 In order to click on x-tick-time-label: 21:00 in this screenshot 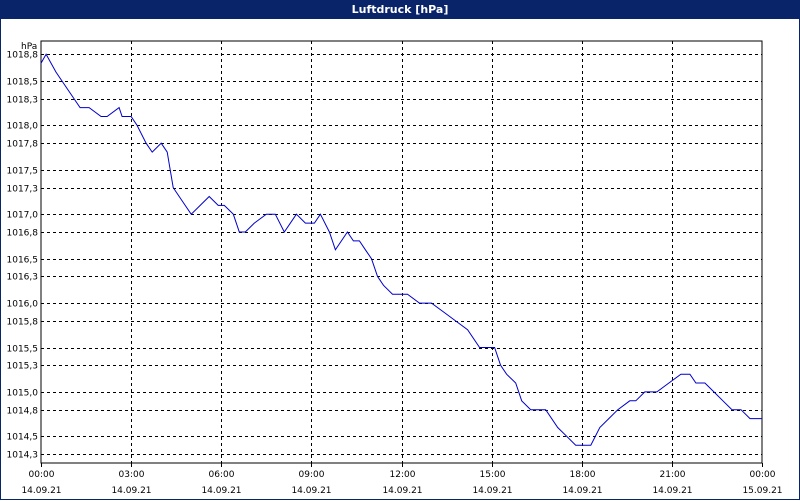, I will do `click(673, 475)`.